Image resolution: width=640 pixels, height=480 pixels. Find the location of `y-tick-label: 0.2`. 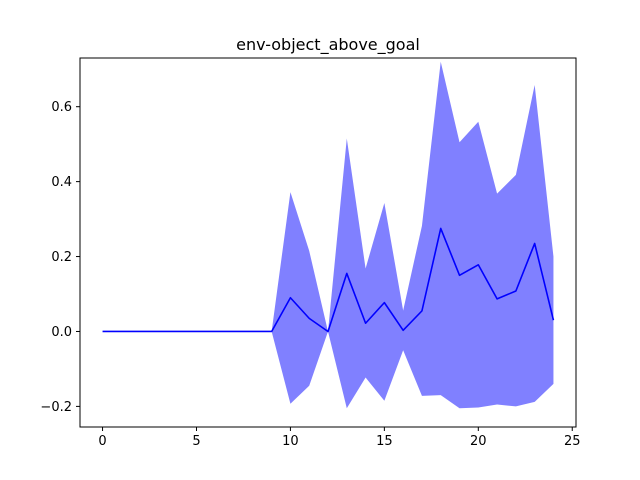

y-tick-label: 0.2 is located at coordinates (61, 257).